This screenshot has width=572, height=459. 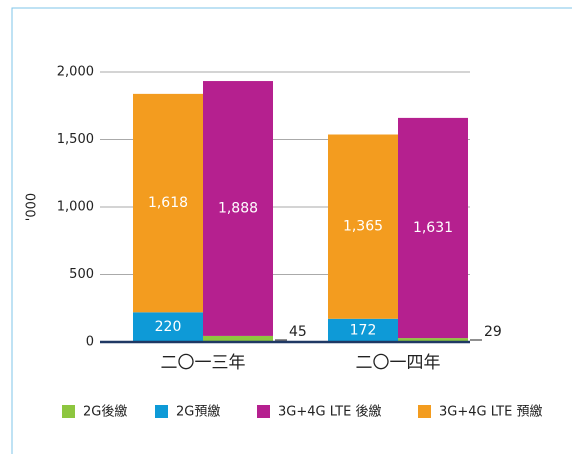 I want to click on data-label: 172, so click(x=363, y=330).